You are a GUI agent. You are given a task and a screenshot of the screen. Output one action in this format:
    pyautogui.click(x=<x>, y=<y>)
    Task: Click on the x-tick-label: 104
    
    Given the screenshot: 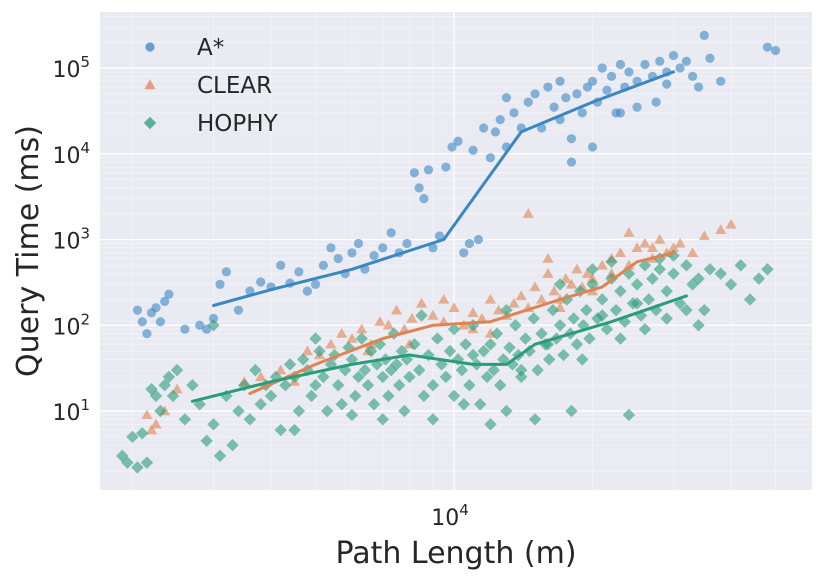 What is the action you would take?
    pyautogui.click(x=450, y=516)
    